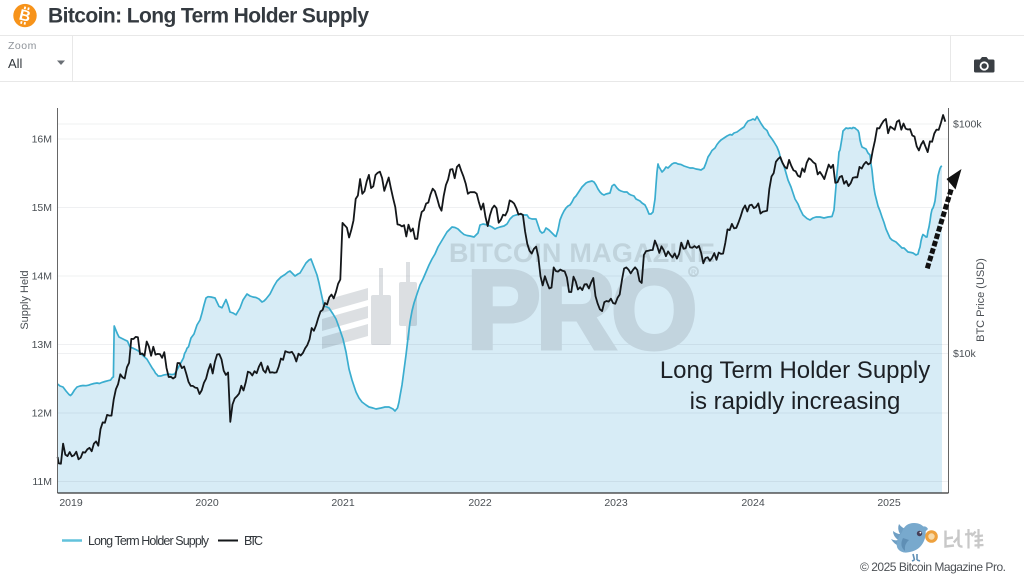 The height and width of the screenshot is (575, 1024). Describe the element at coordinates (42, 277) in the screenshot. I see `svg-text: 14M` at that location.